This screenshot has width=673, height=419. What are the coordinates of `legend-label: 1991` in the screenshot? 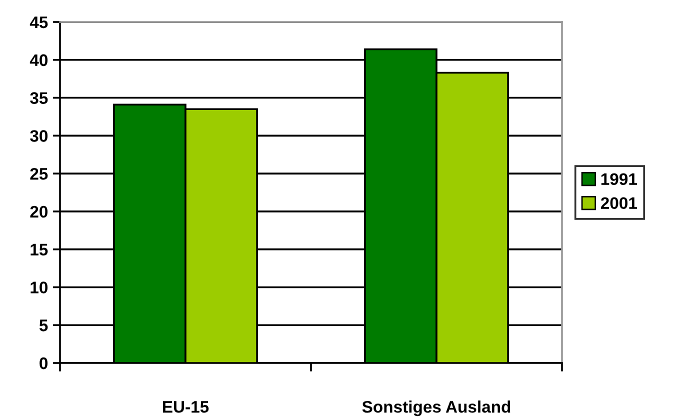 It's located at (619, 179).